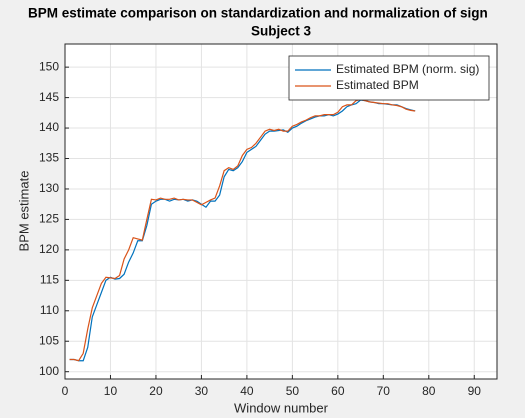 The width and height of the screenshot is (525, 418). I want to click on chart-subtitle: Subject 3, so click(281, 31).